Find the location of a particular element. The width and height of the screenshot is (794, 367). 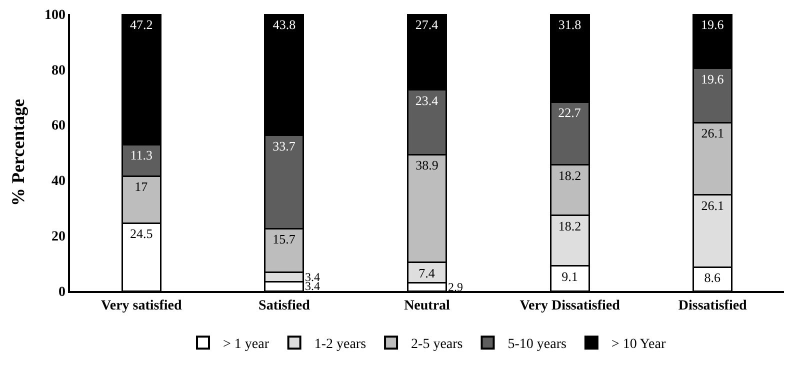

x-tick-label: Very Dissatisfied is located at coordinates (570, 306).